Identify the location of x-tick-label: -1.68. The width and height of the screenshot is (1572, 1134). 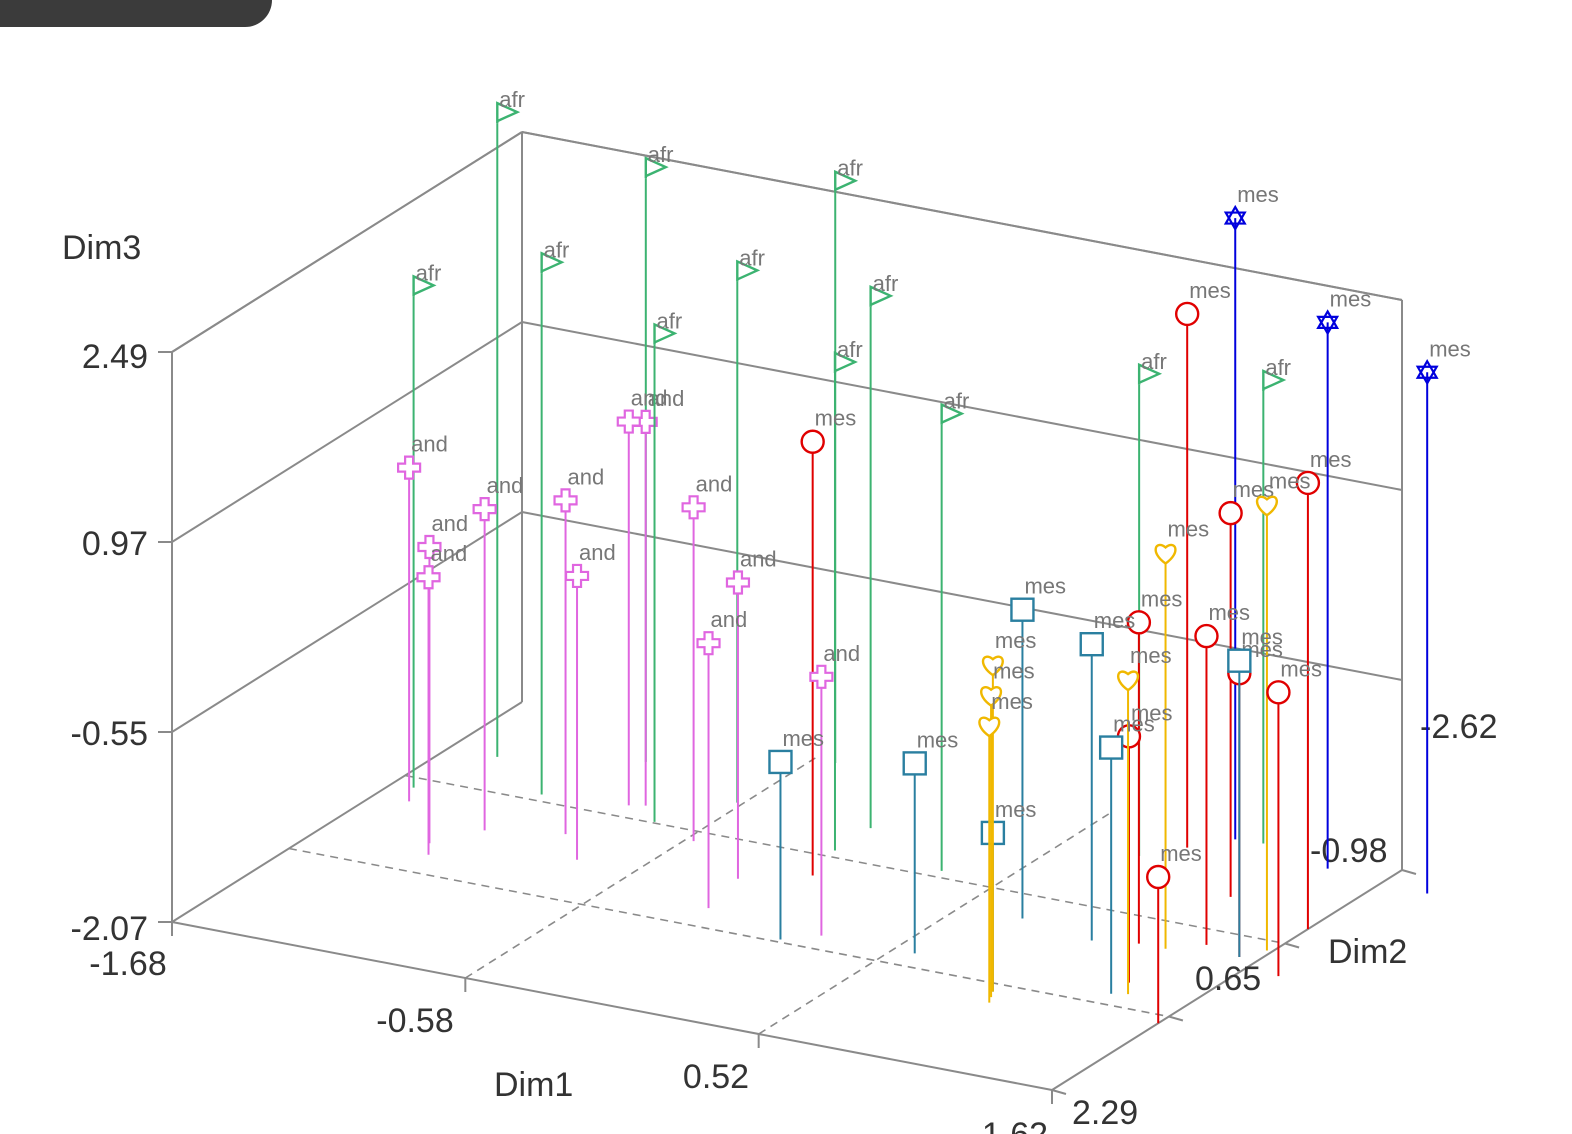
(128, 964).